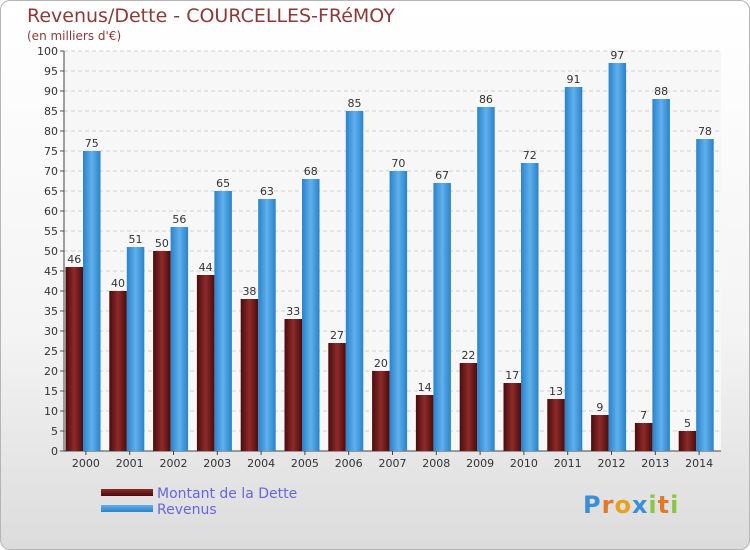 This screenshot has height=550, width=750. What do you see at coordinates (442, 175) in the screenshot?
I see `data-label-revenus: 67` at bounding box center [442, 175].